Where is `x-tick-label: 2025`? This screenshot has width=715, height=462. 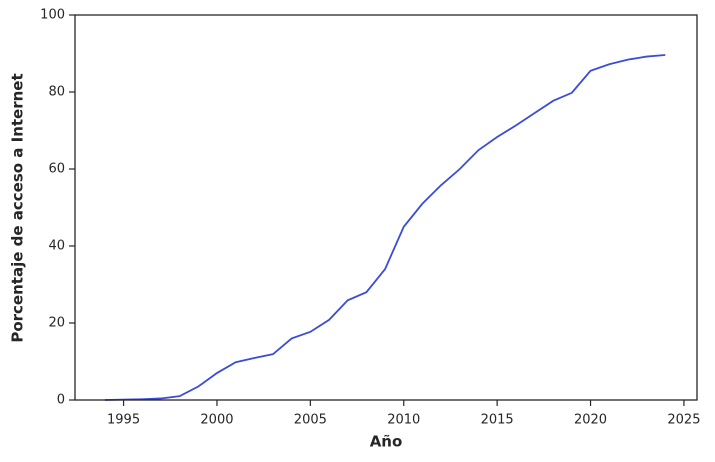
x-tick-label: 2025 is located at coordinates (683, 420).